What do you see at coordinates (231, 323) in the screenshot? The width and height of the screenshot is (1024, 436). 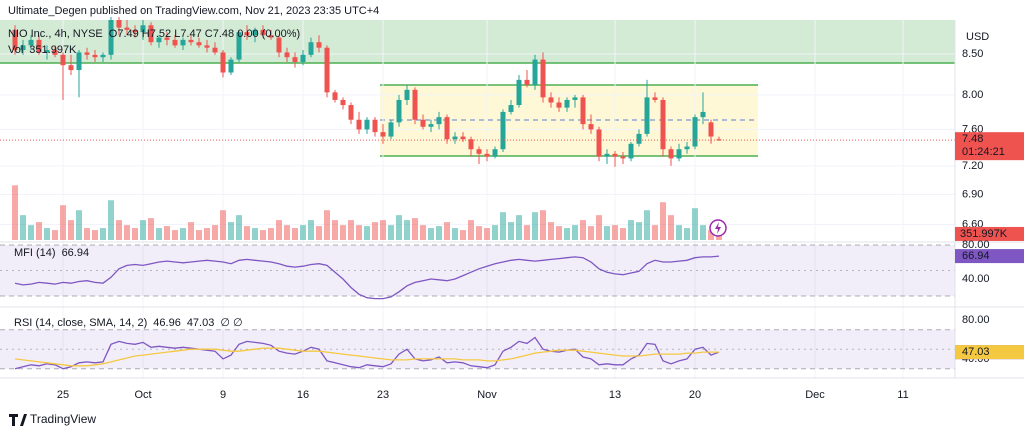 I see `legend-extra: ∅ ∅` at bounding box center [231, 323].